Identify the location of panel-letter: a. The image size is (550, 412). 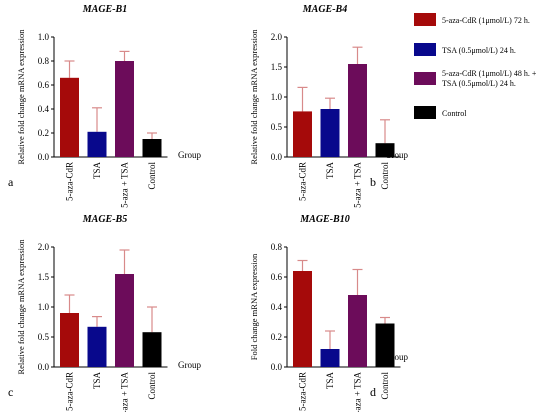
(11, 182).